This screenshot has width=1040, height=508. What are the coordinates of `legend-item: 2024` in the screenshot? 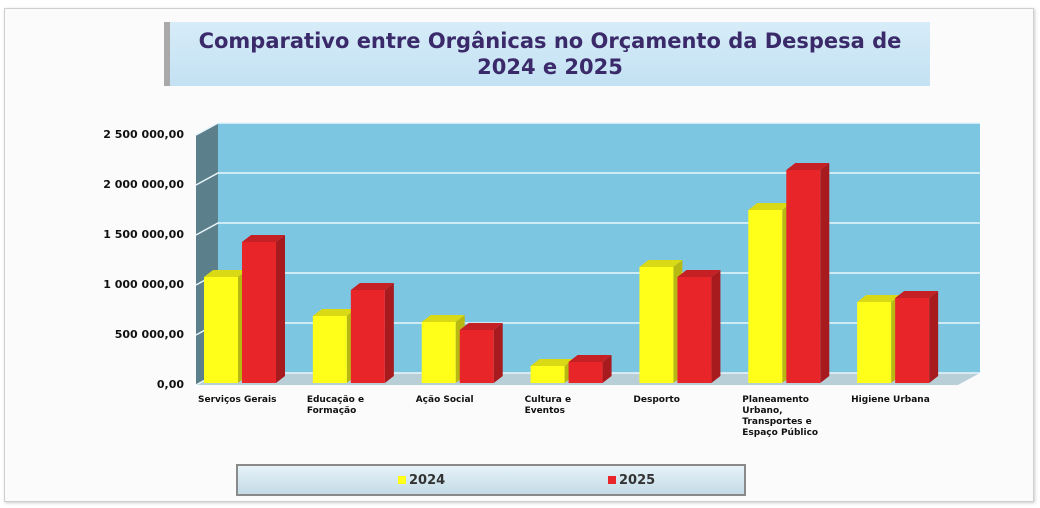 It's located at (421, 480).